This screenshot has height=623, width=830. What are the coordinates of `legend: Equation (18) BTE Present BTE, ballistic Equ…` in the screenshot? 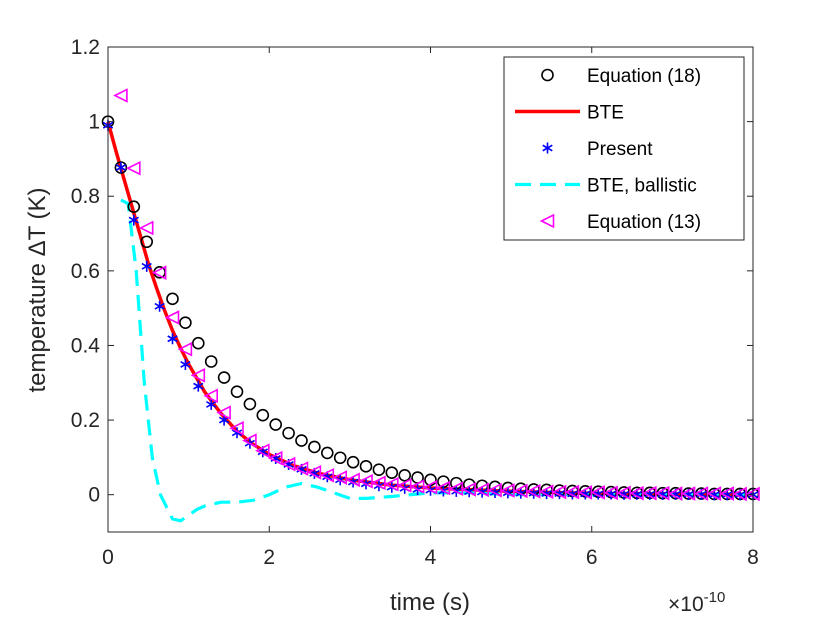 It's located at (624, 148).